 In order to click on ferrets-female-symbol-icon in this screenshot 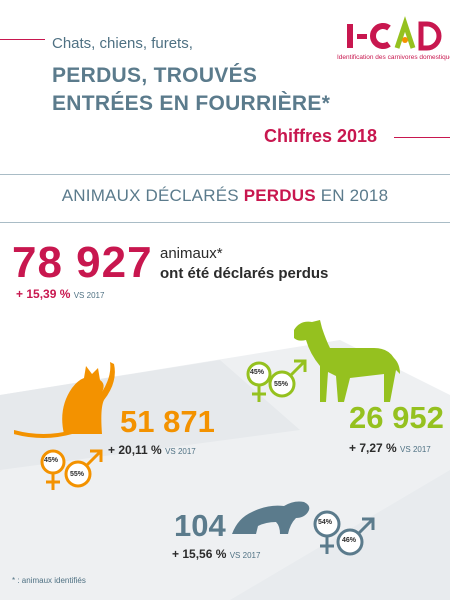, I will do `click(327, 532)`.